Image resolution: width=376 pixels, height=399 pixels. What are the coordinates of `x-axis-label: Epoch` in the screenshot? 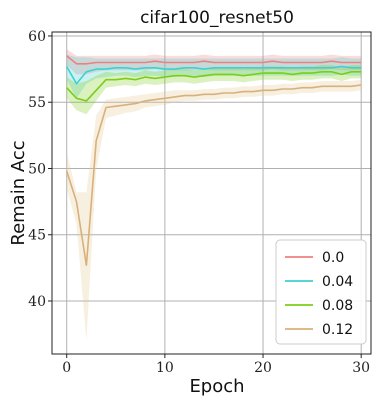 It's located at (216, 386).